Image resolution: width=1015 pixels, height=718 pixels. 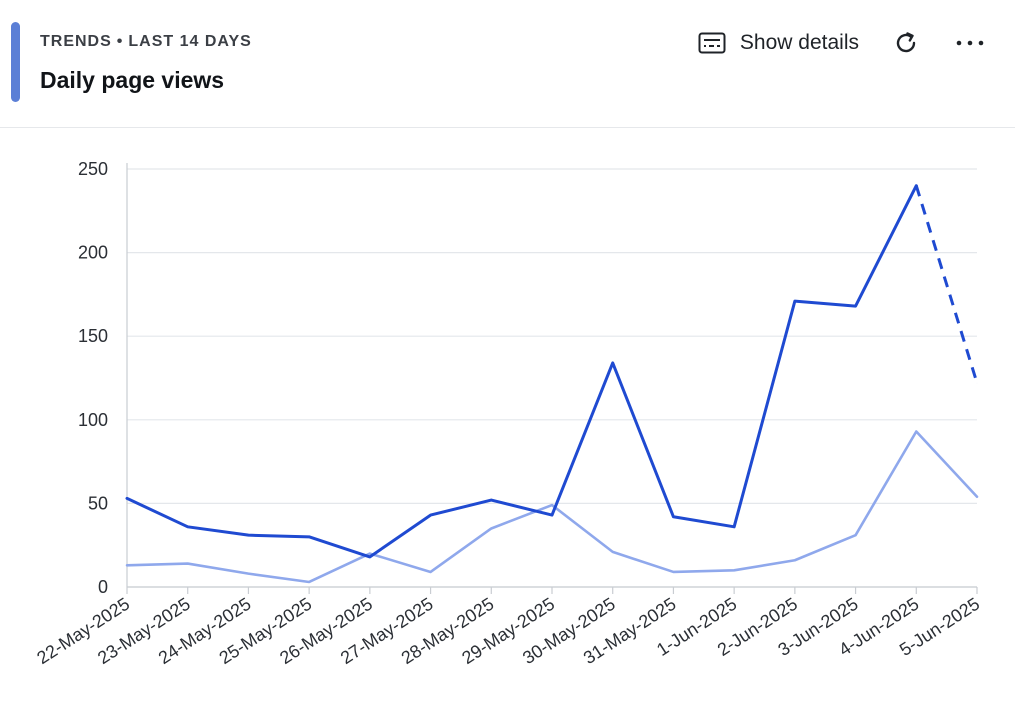 I want to click on card-title: Daily page views, so click(x=132, y=80).